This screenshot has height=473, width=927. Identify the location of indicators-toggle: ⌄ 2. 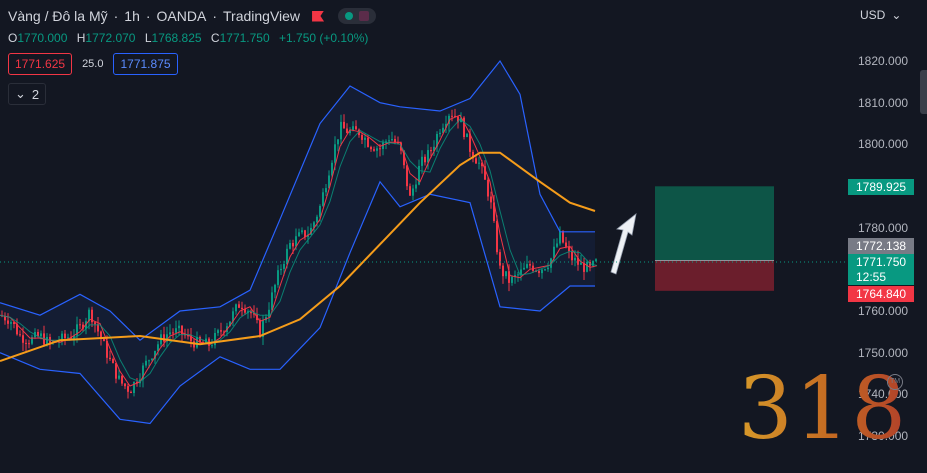
(27, 94).